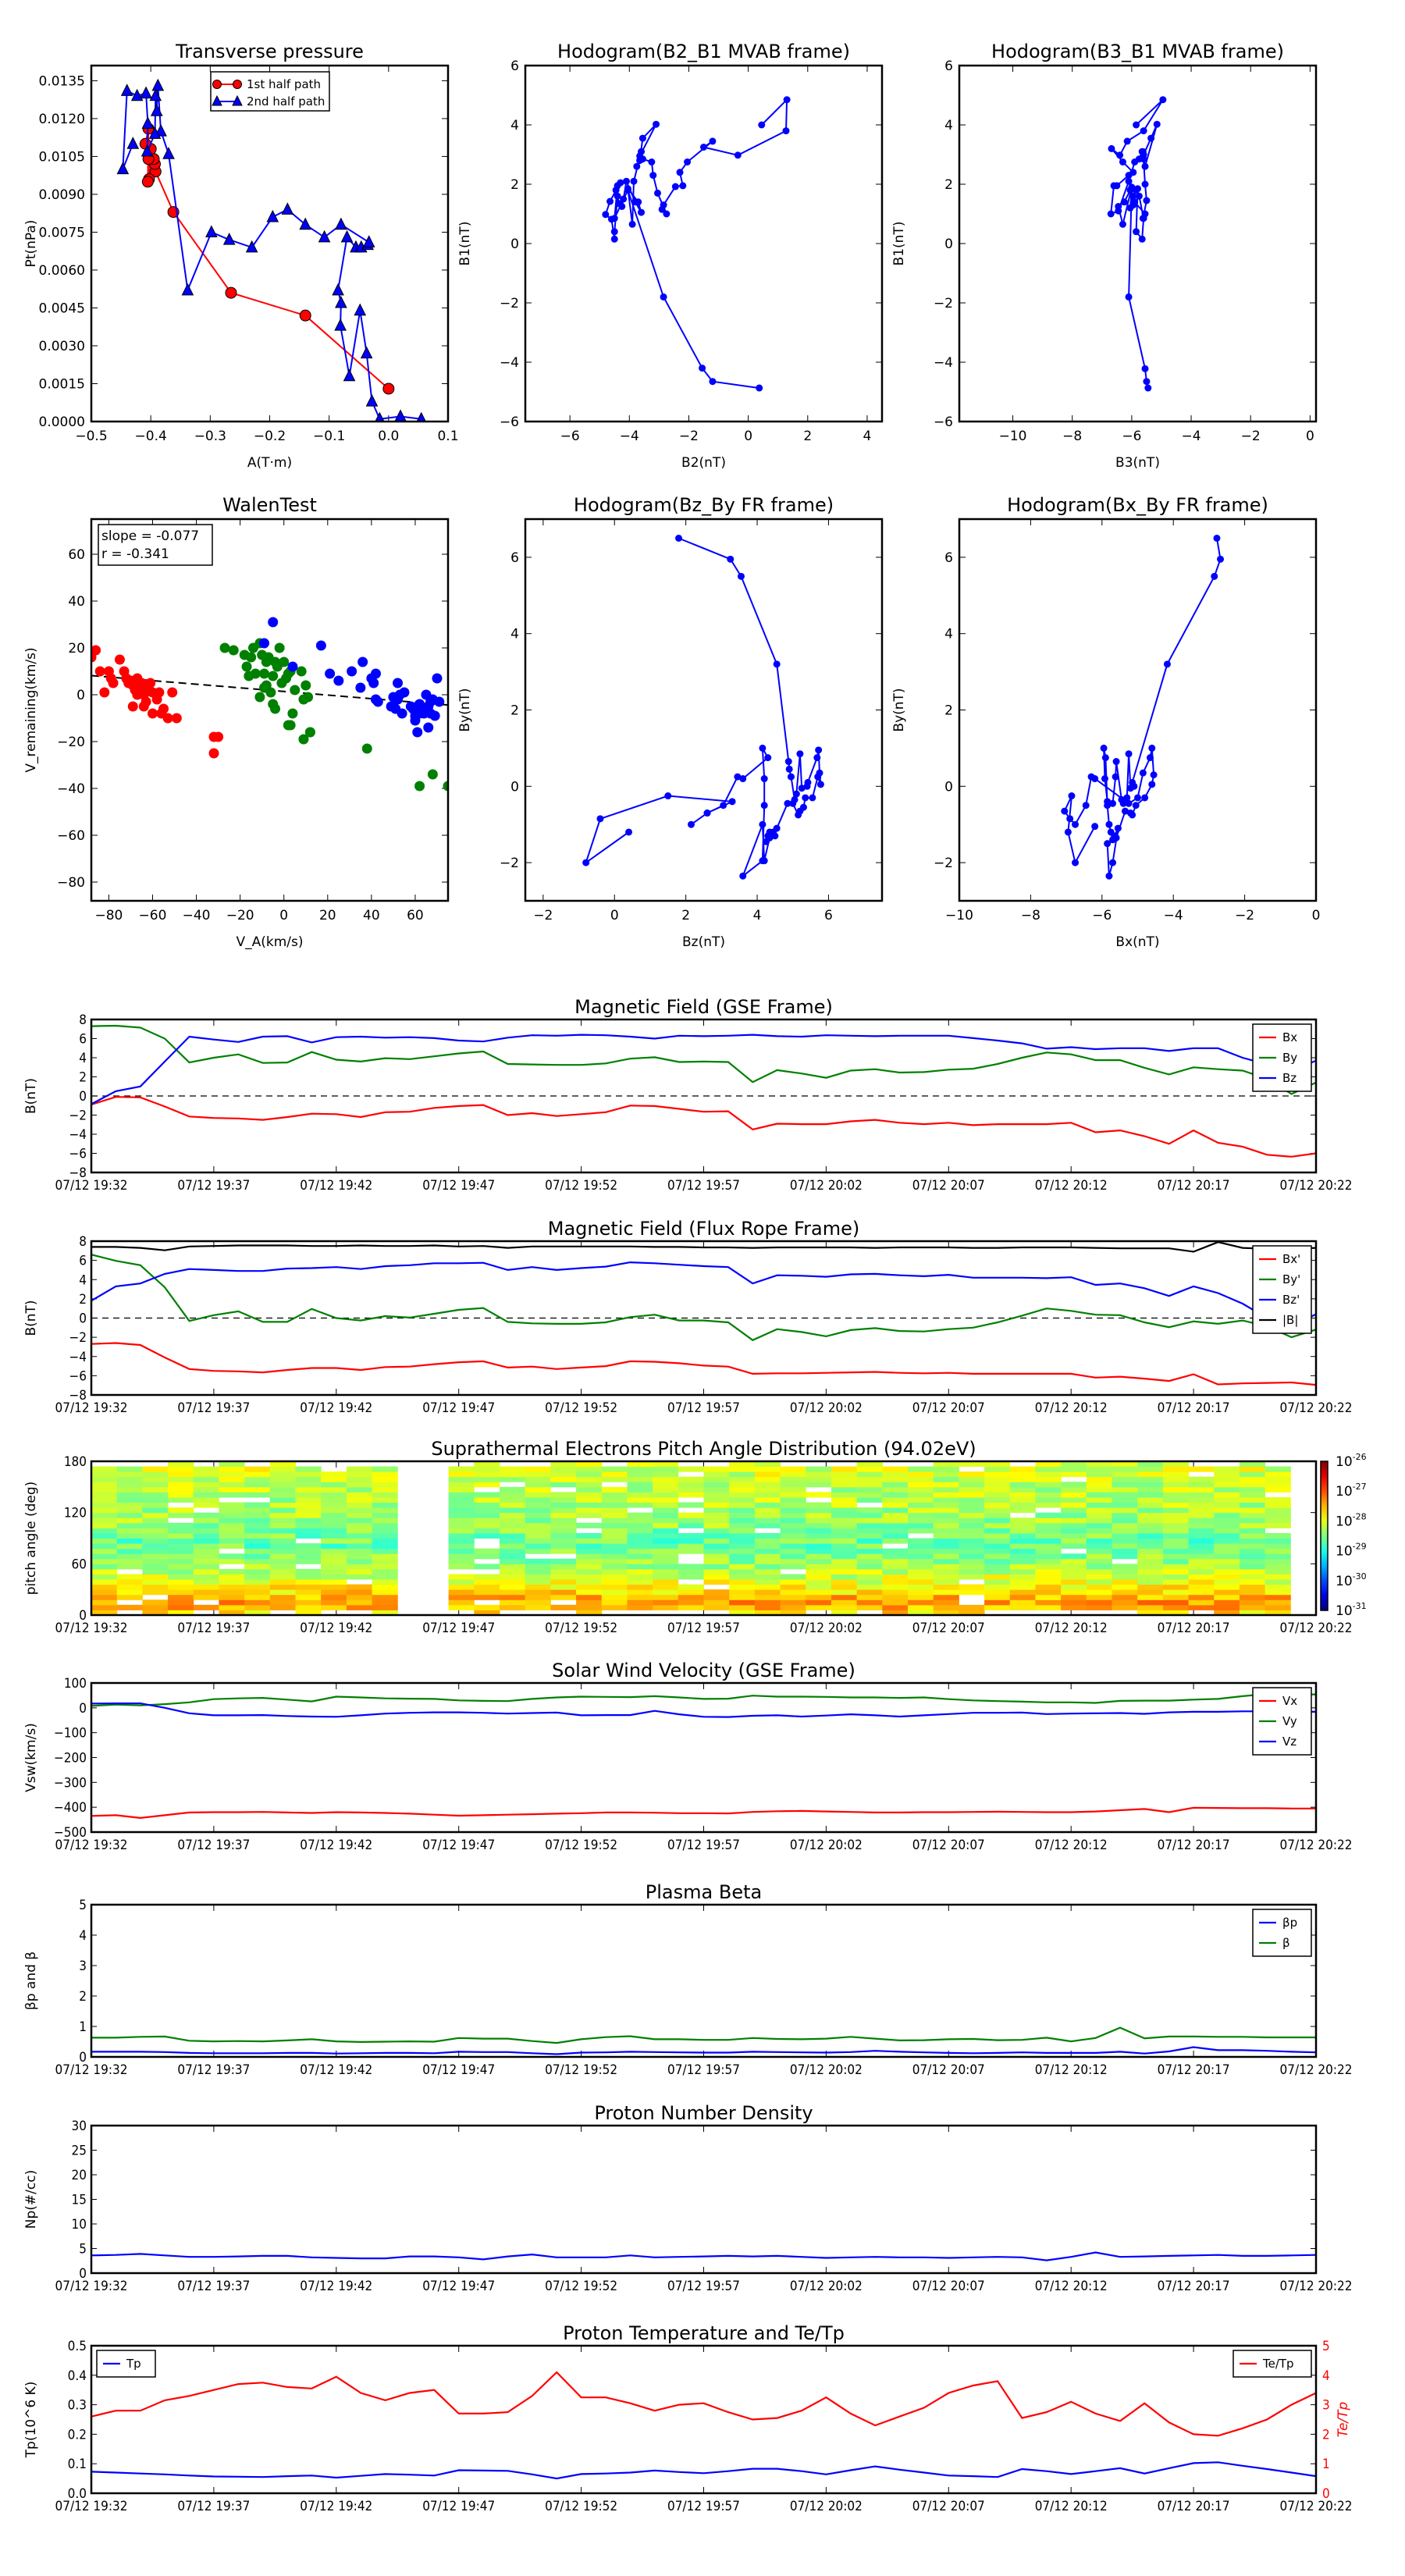  Describe the element at coordinates (83, 1709) in the screenshot. I see `y-tick-label: 0` at that location.